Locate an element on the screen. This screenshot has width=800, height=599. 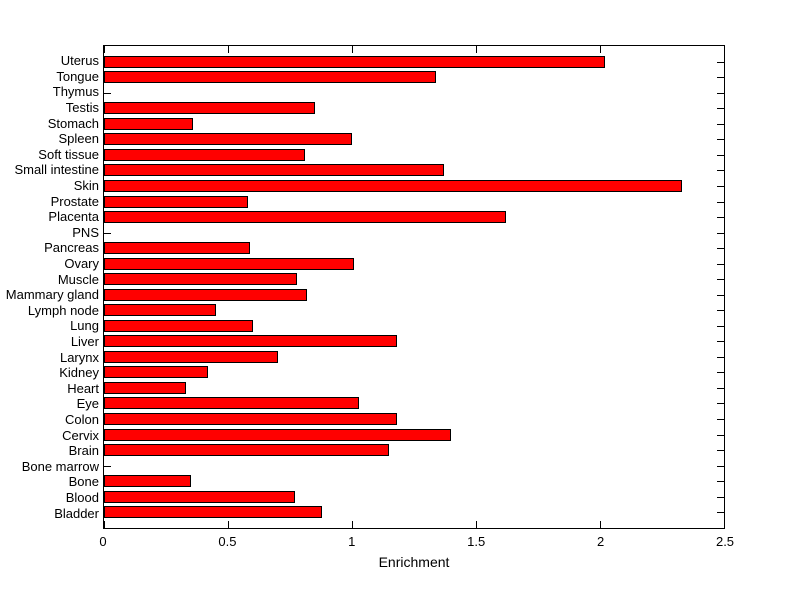
y-axis-label: Uterus is located at coordinates (79, 61).